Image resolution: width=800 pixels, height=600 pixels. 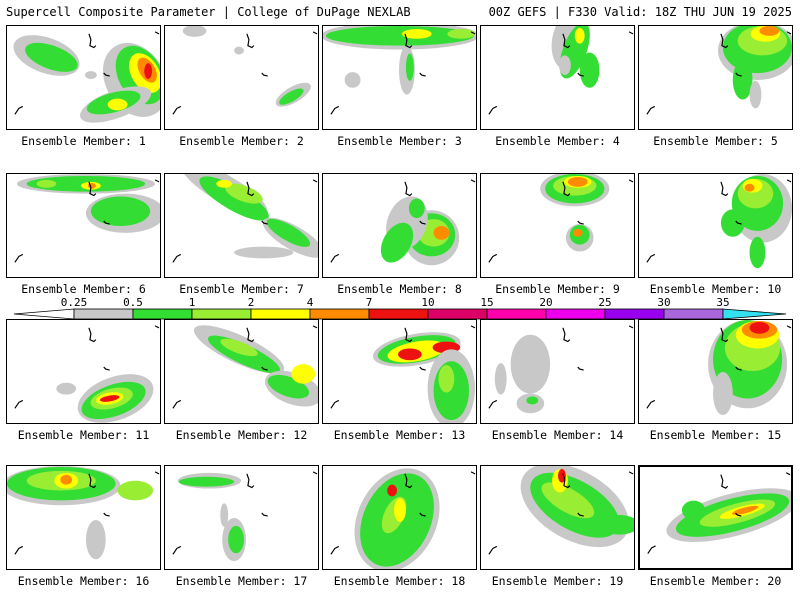 I want to click on ensemble-member-5-map, so click(x=715, y=77).